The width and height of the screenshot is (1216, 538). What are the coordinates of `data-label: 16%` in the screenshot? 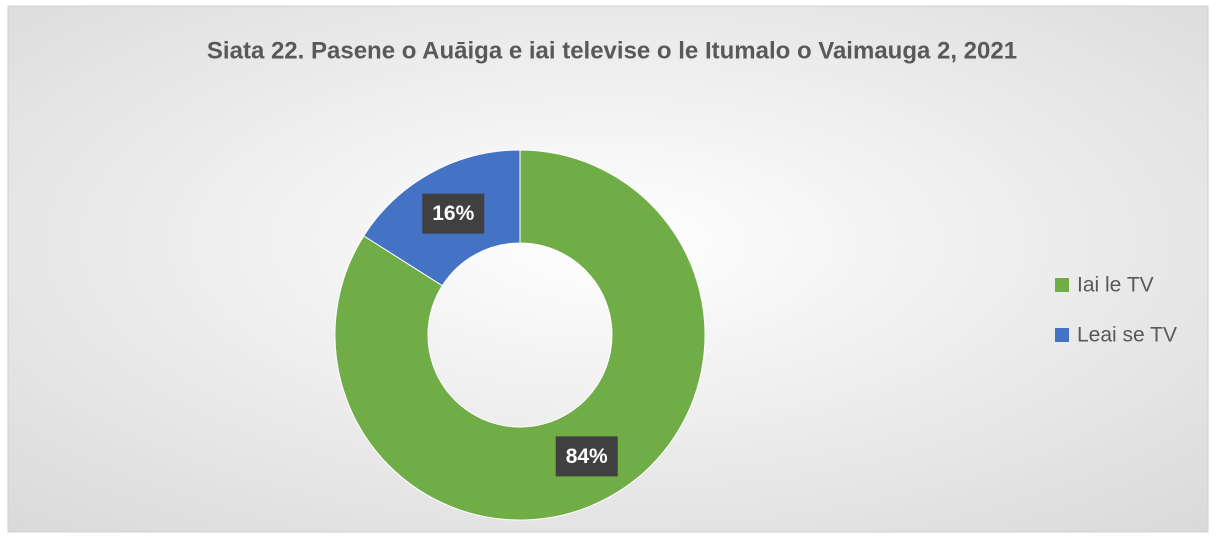 It's located at (453, 213).